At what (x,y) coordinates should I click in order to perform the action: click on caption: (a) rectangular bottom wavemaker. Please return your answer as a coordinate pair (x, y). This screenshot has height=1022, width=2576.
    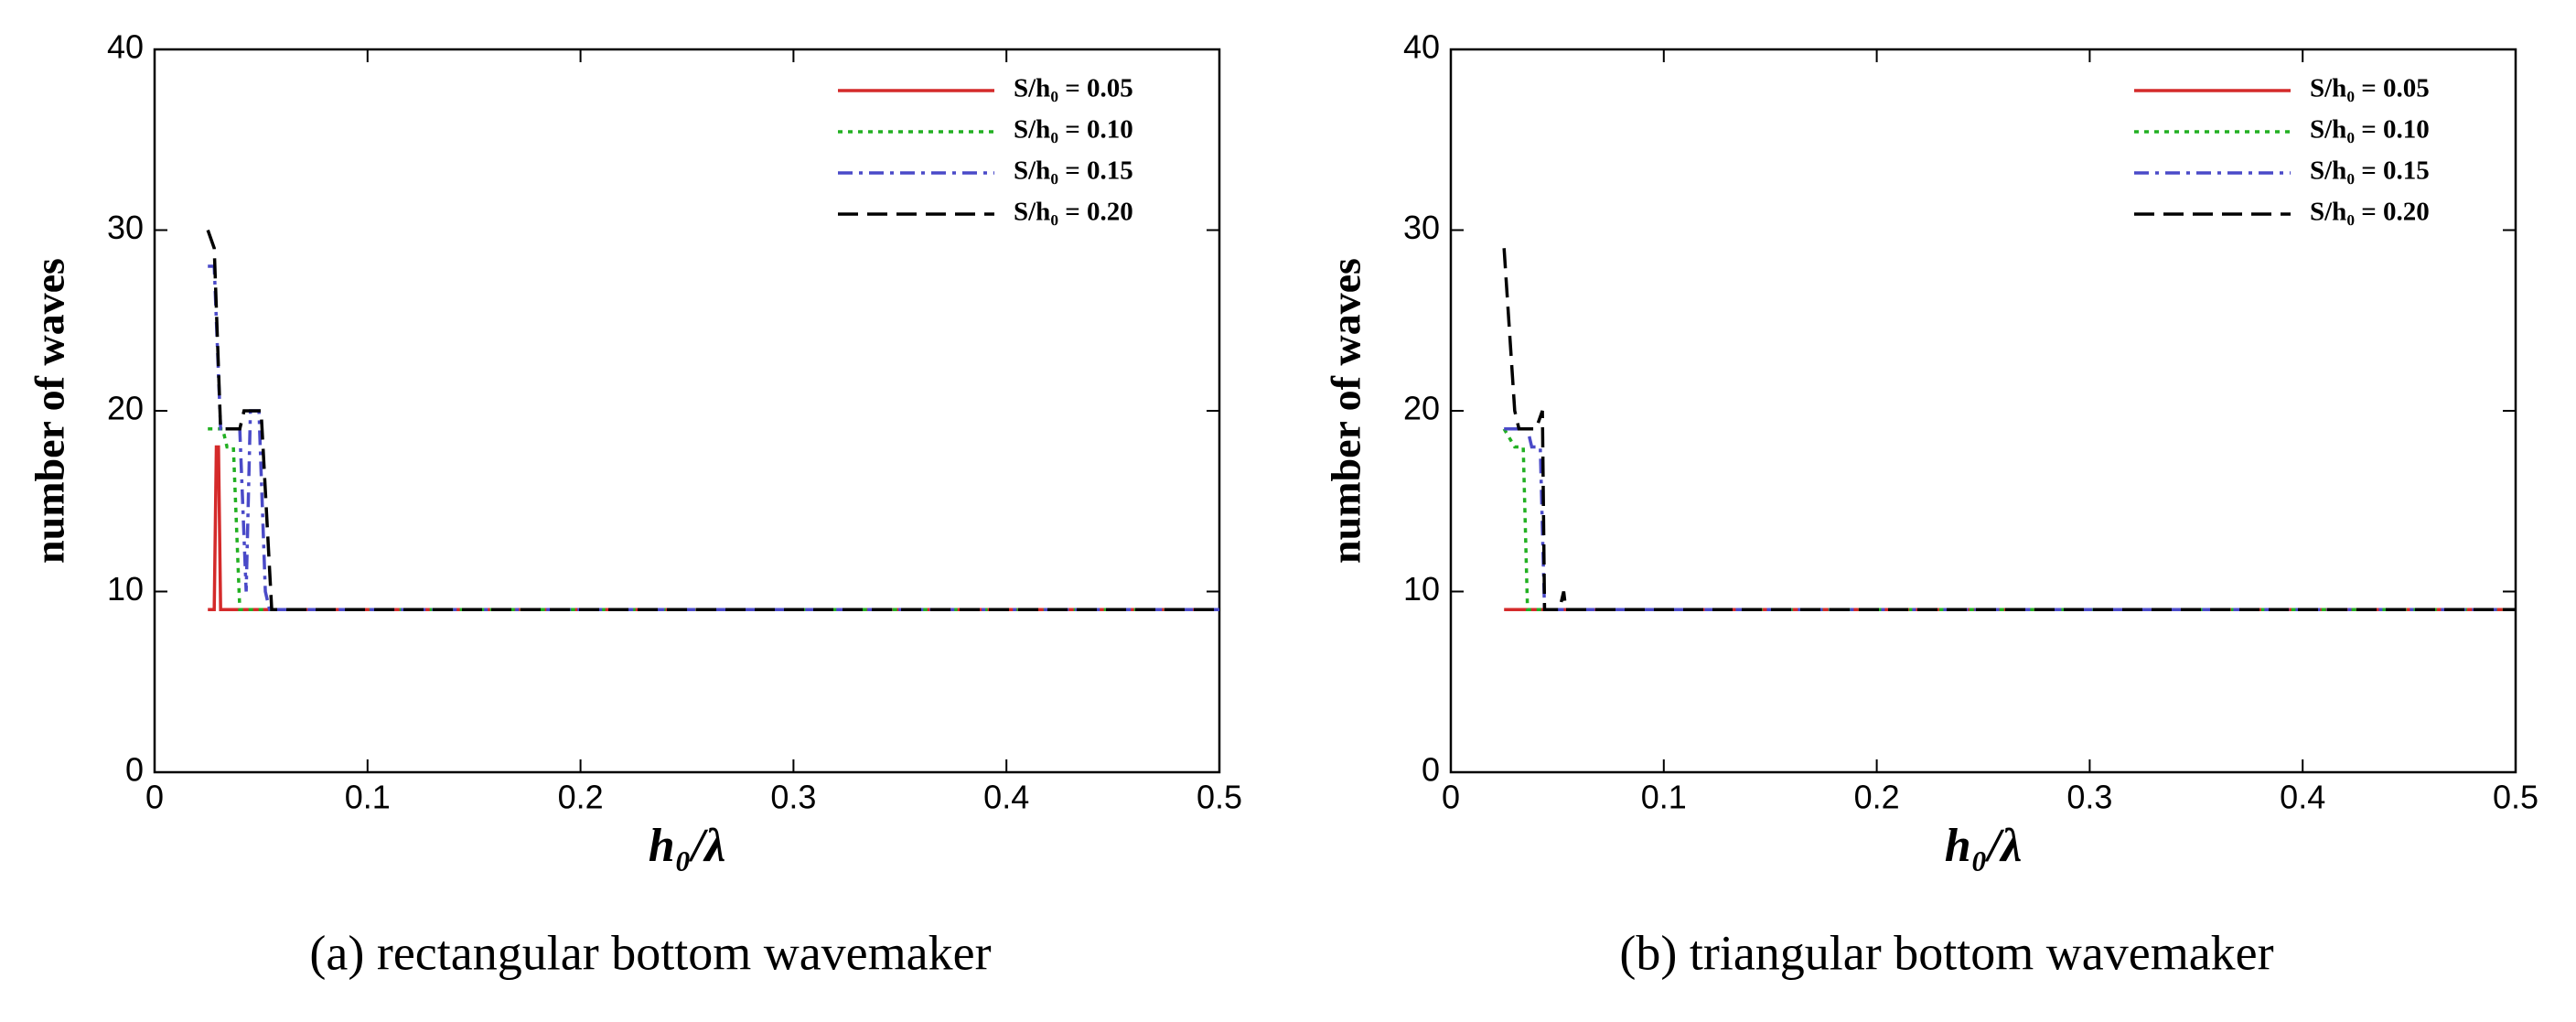
    Looking at the image, I should click on (650, 953).